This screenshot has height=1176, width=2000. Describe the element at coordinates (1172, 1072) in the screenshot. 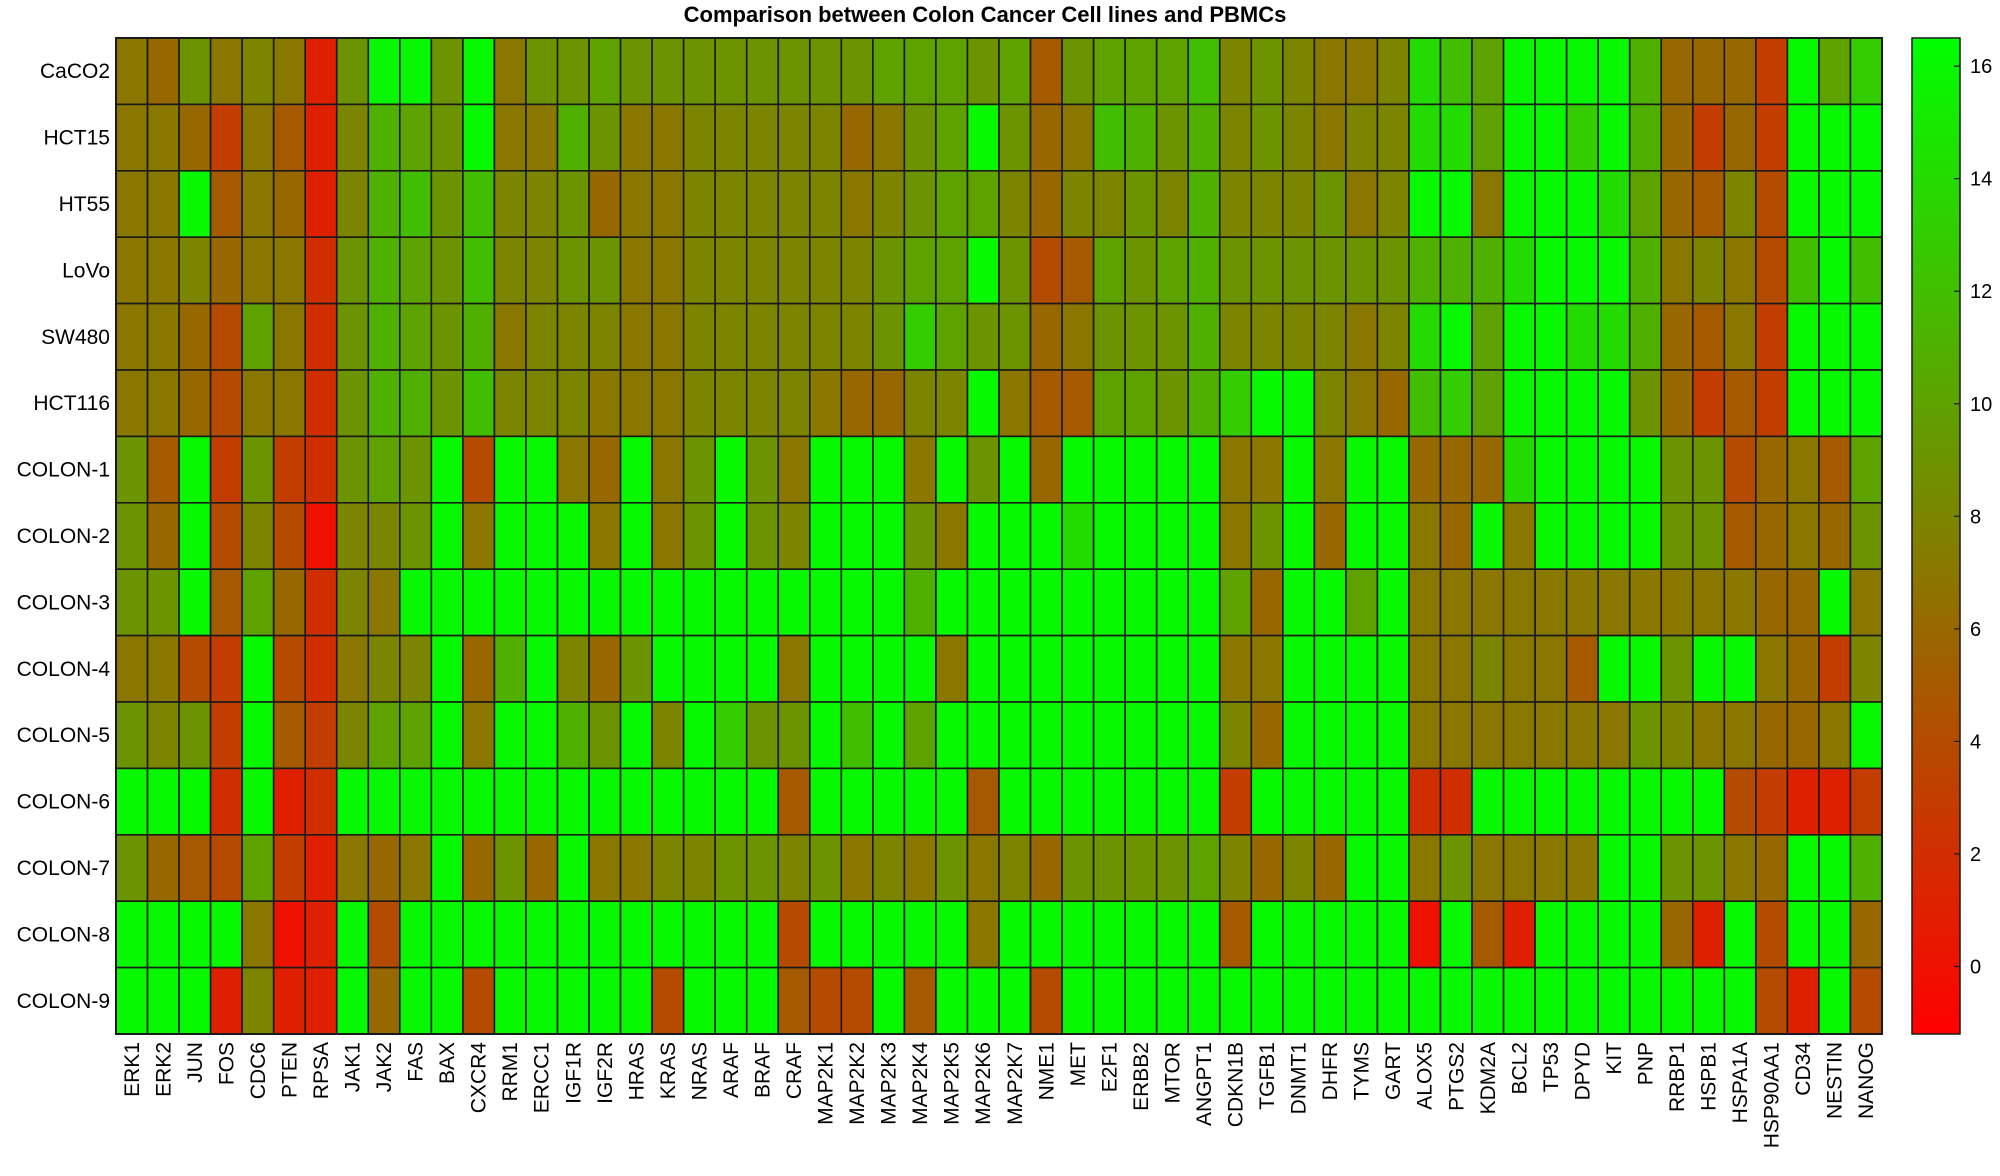

I see `column-label: MTOR` at that location.